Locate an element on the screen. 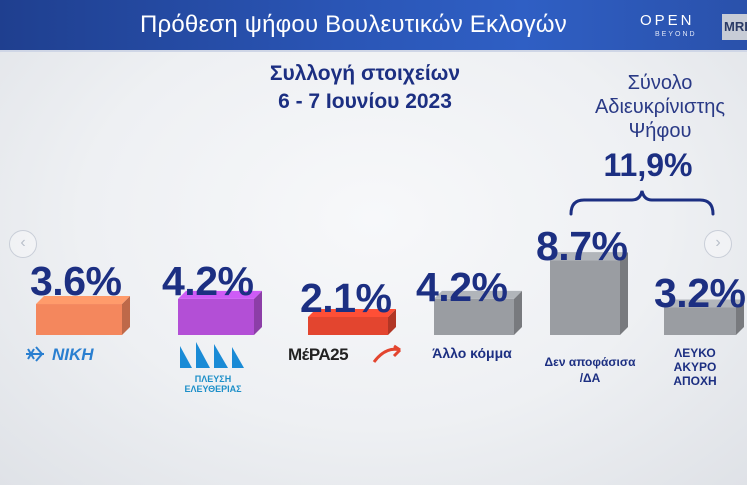  value-label-allo: 4.2% is located at coordinates (462, 287).